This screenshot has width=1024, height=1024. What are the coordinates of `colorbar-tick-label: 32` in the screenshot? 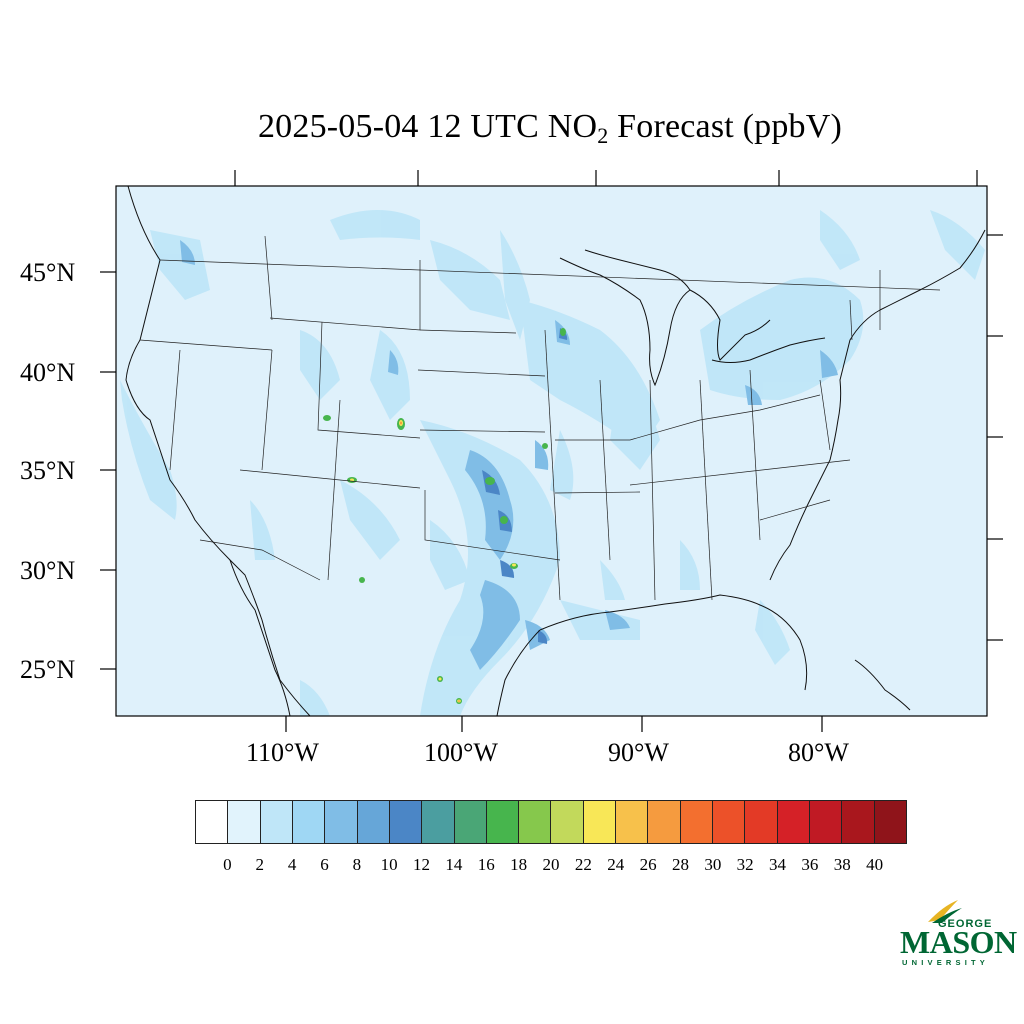 It's located at (745, 864).